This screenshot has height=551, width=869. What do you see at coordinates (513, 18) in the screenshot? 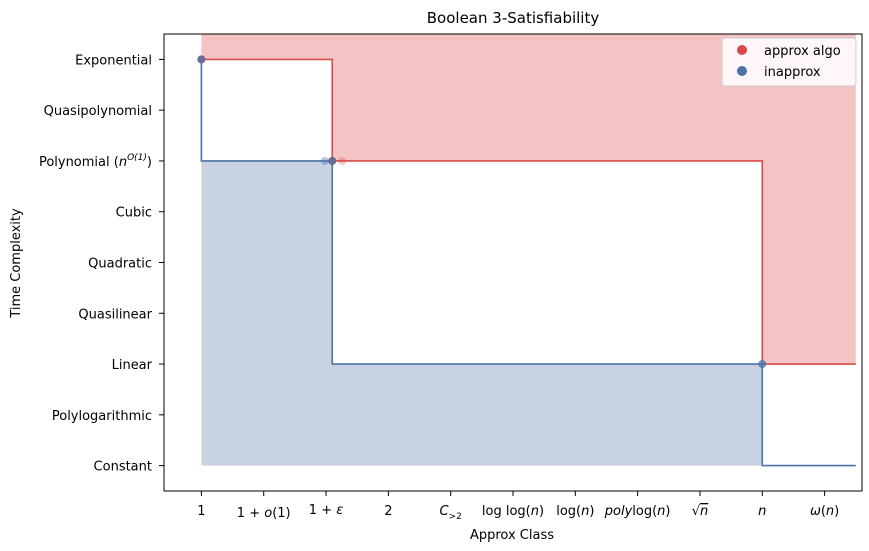
I see `chart-title: Boolean 3-Satisfiability` at bounding box center [513, 18].